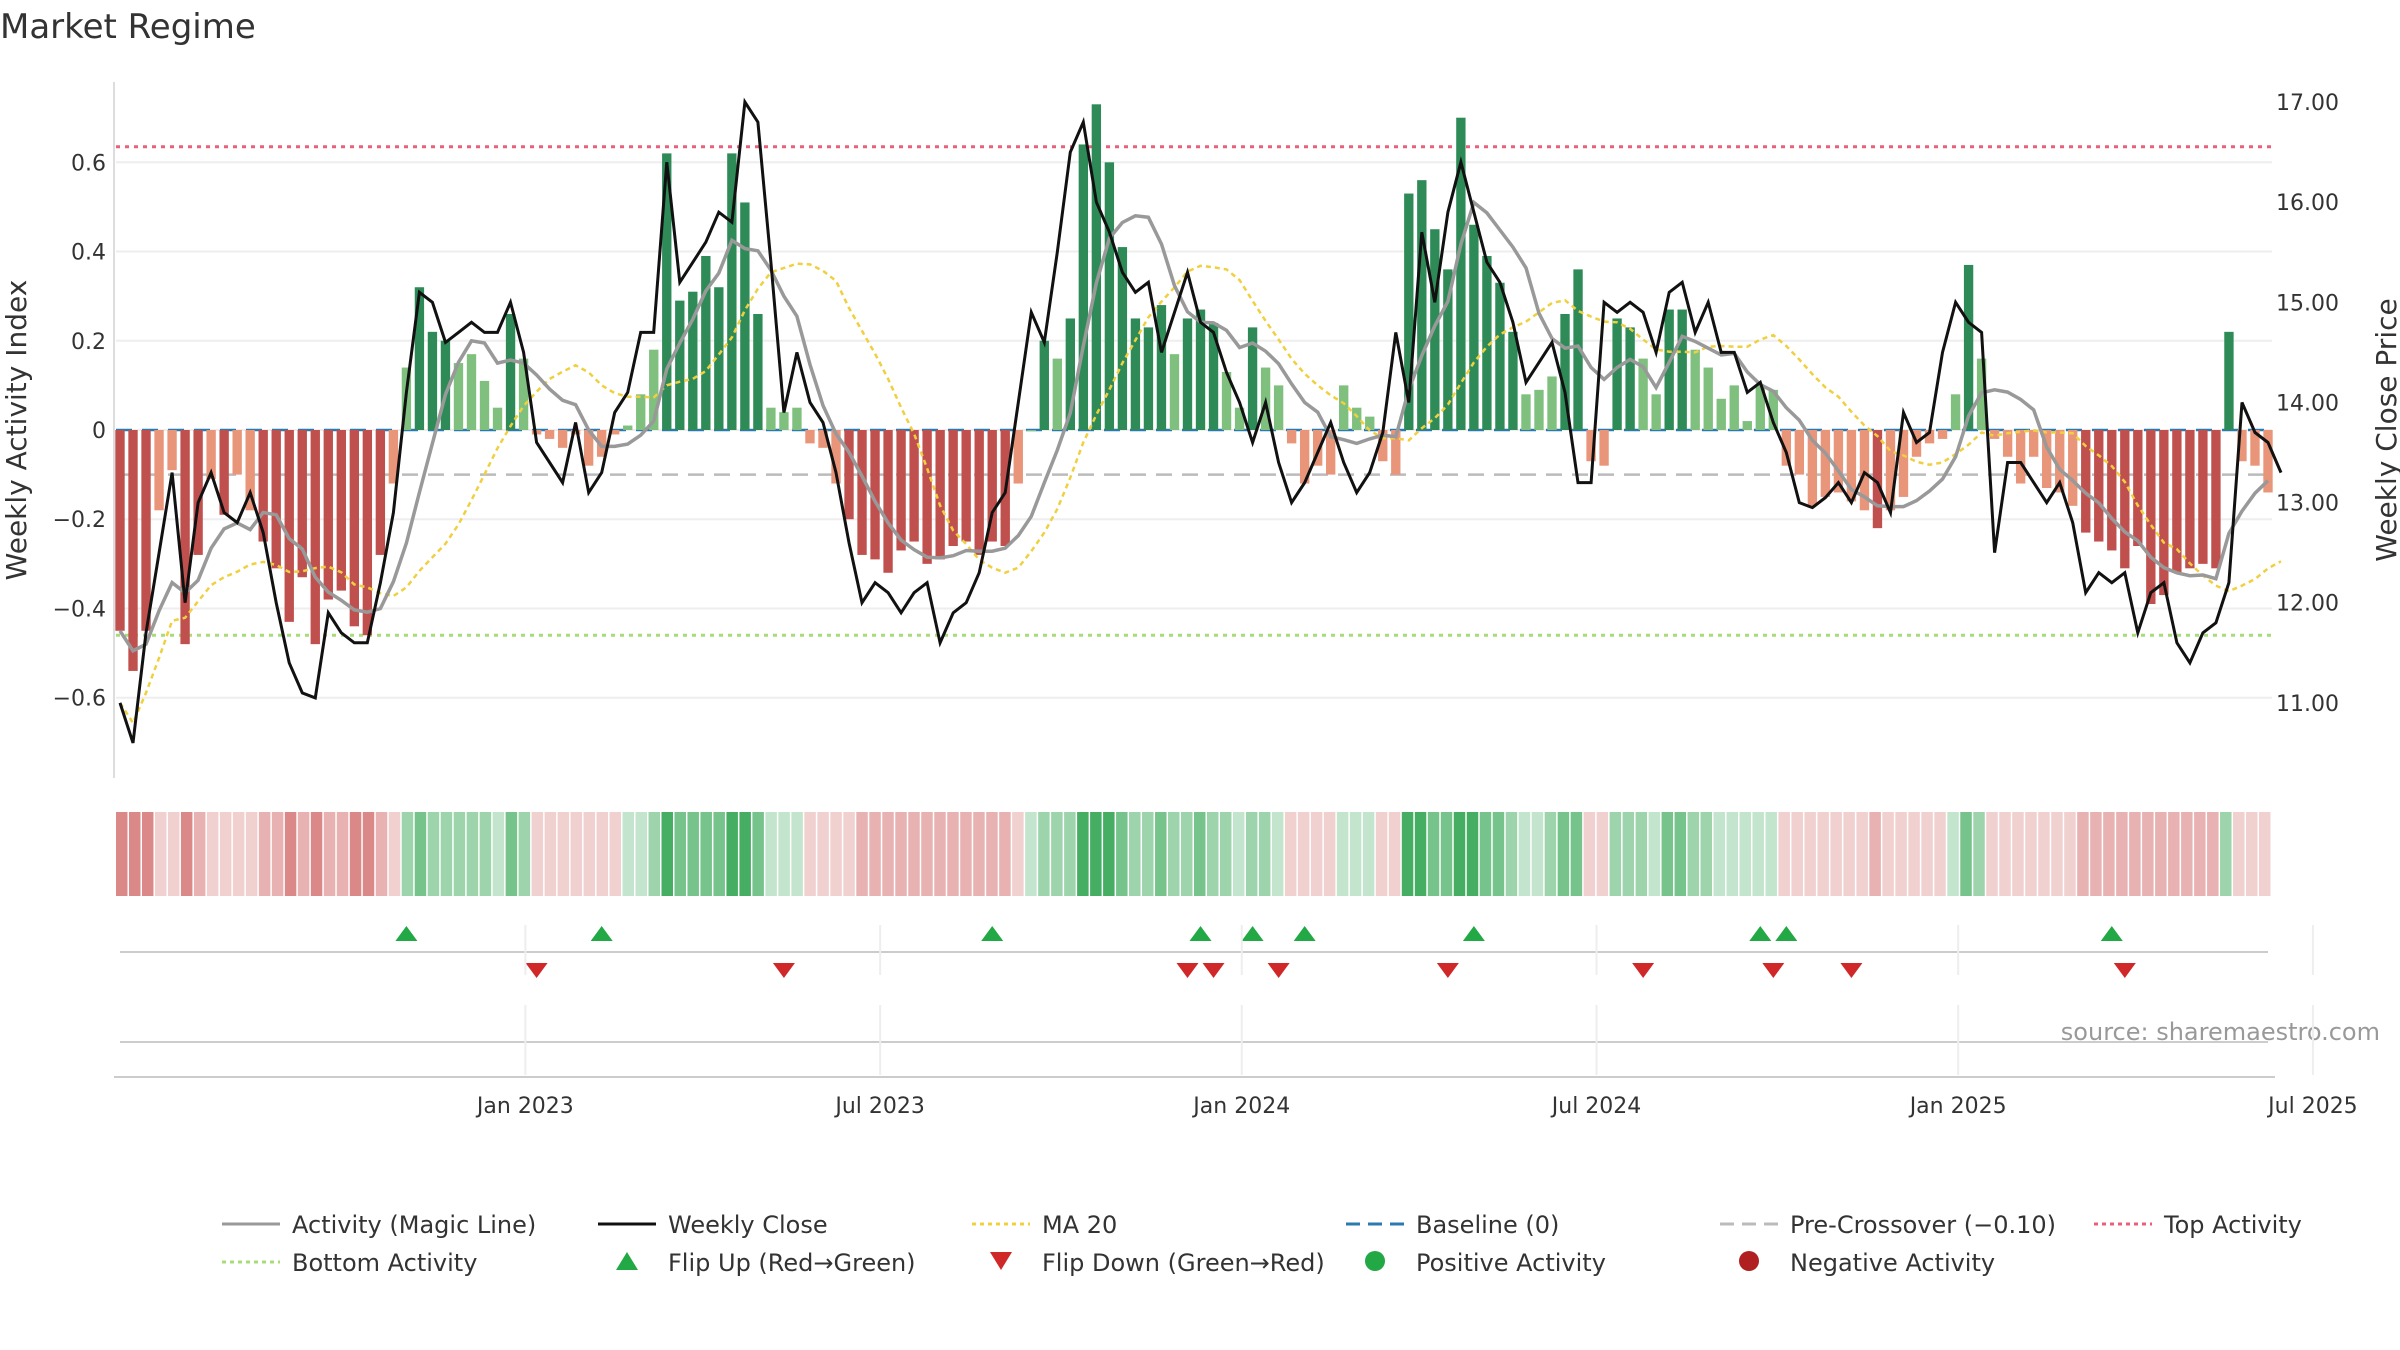 This screenshot has height=1350, width=2400. I want to click on legend-swatch-up, so click(627, 1261).